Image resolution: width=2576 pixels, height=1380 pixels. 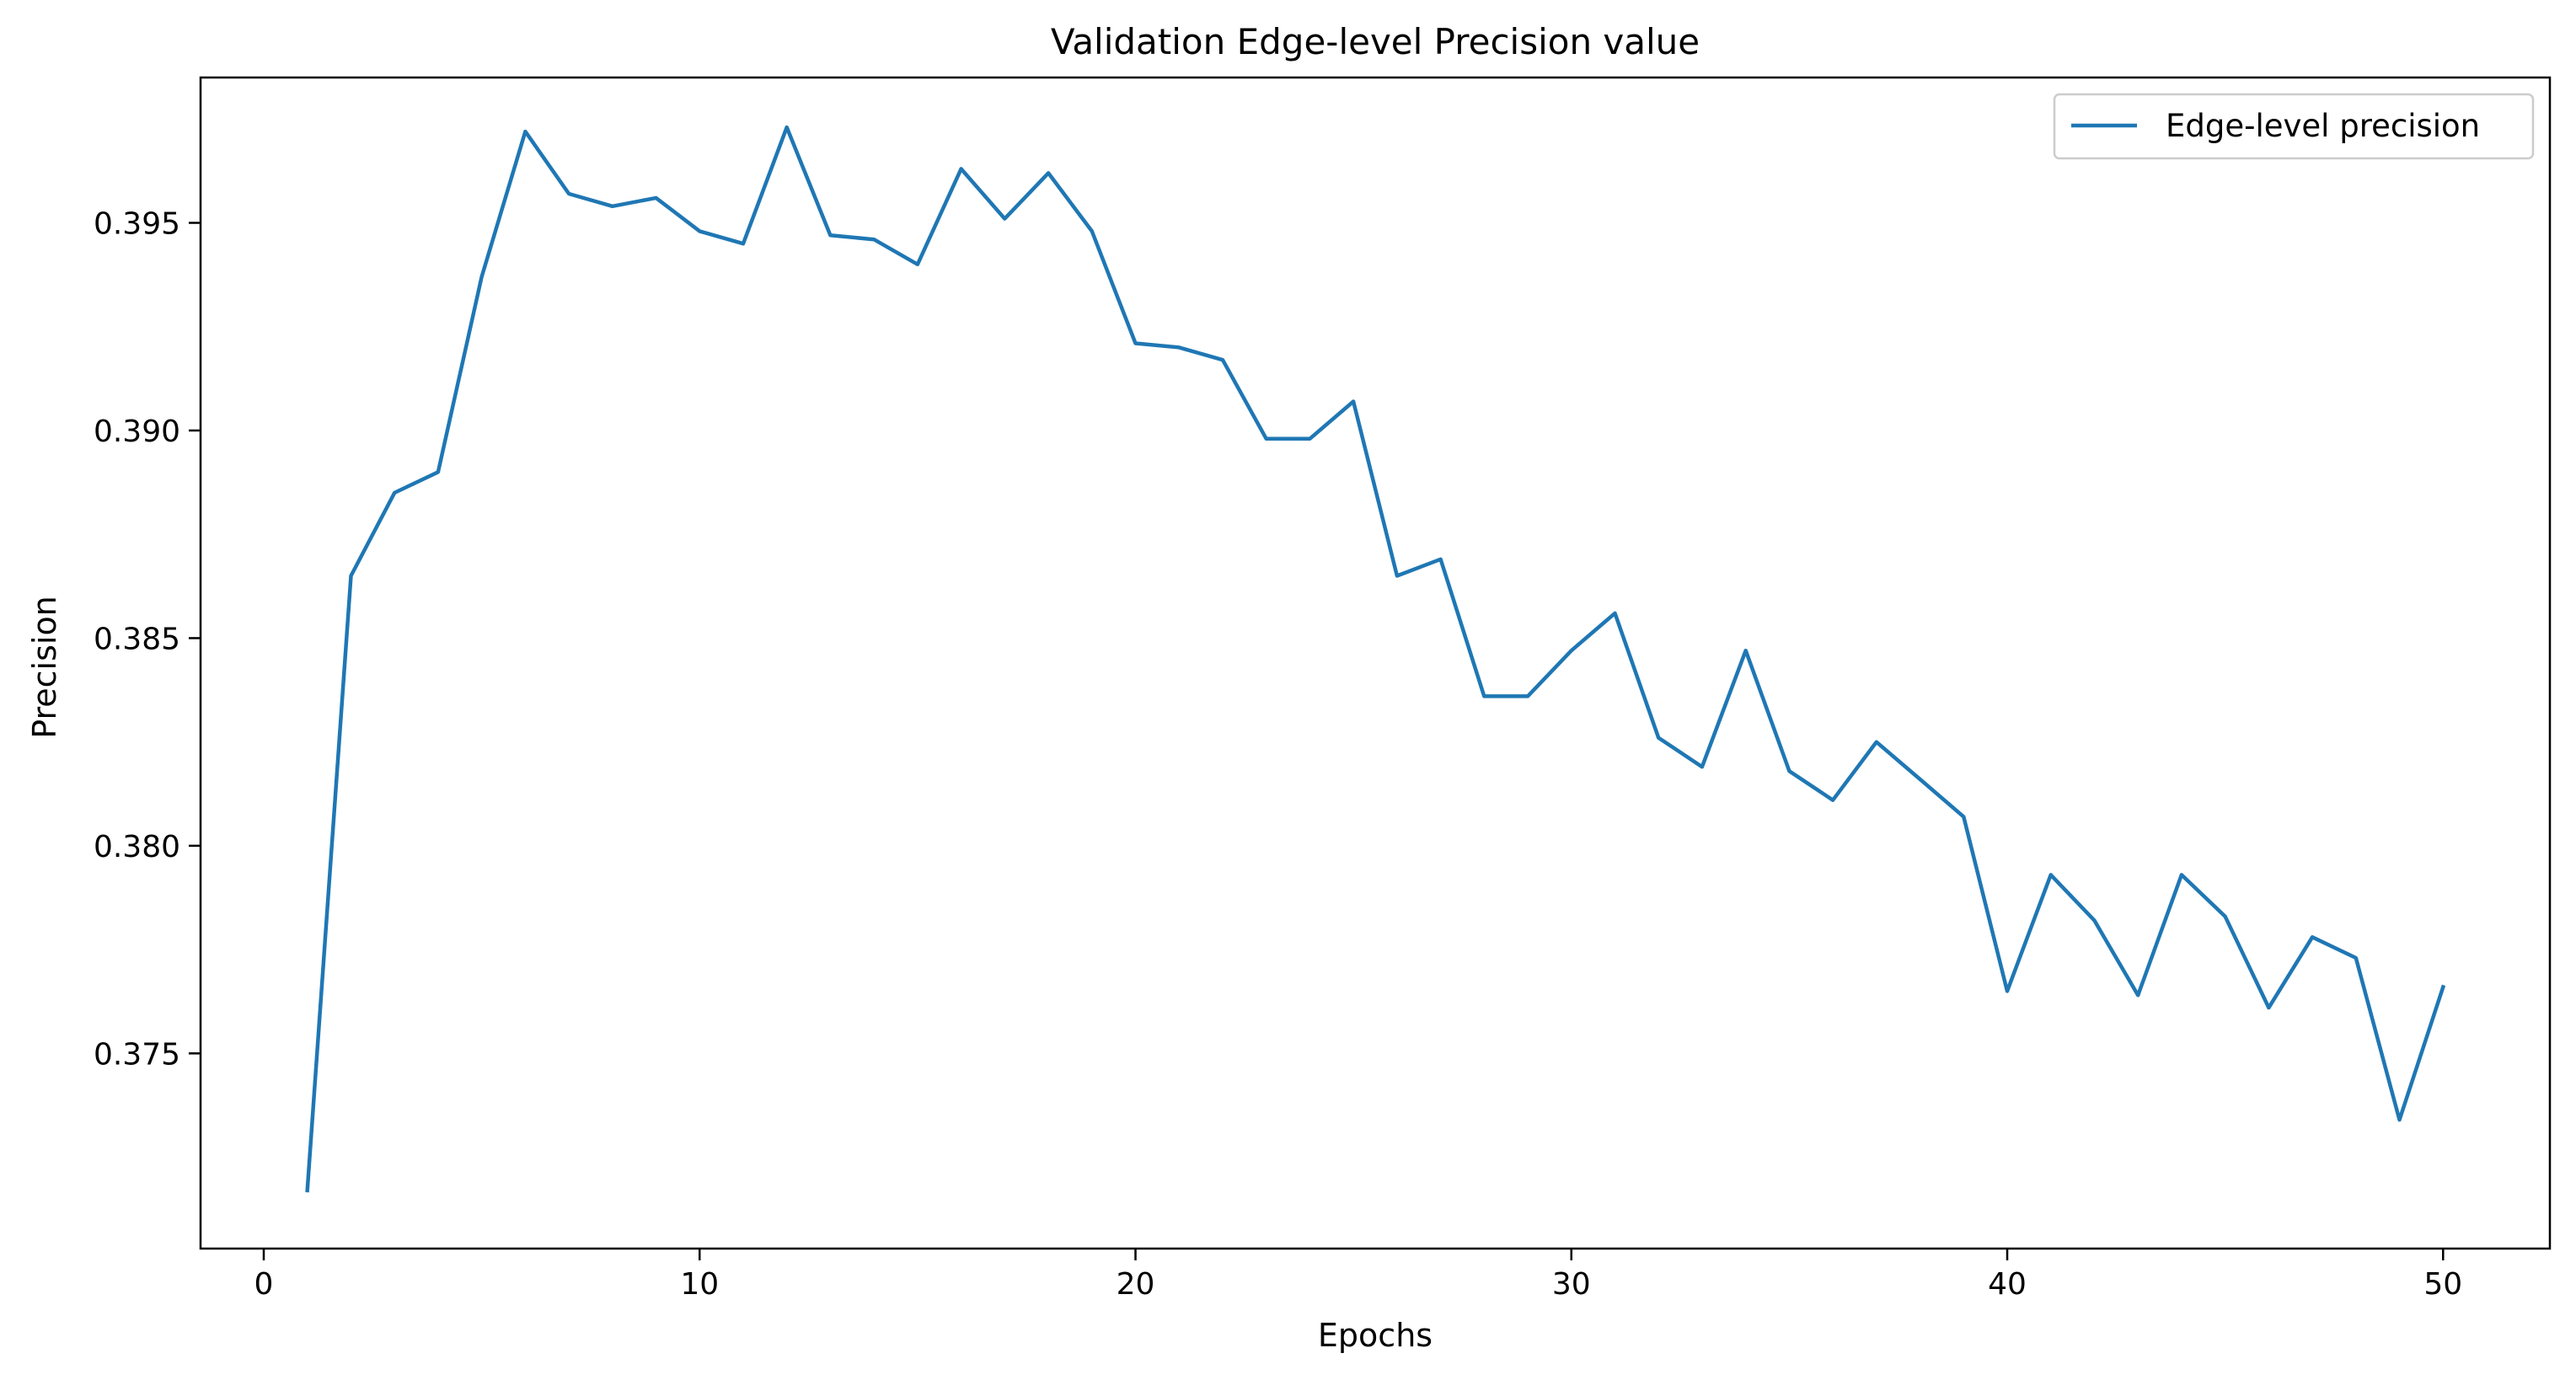 I want to click on x-tick-label: 0, so click(x=264, y=1284).